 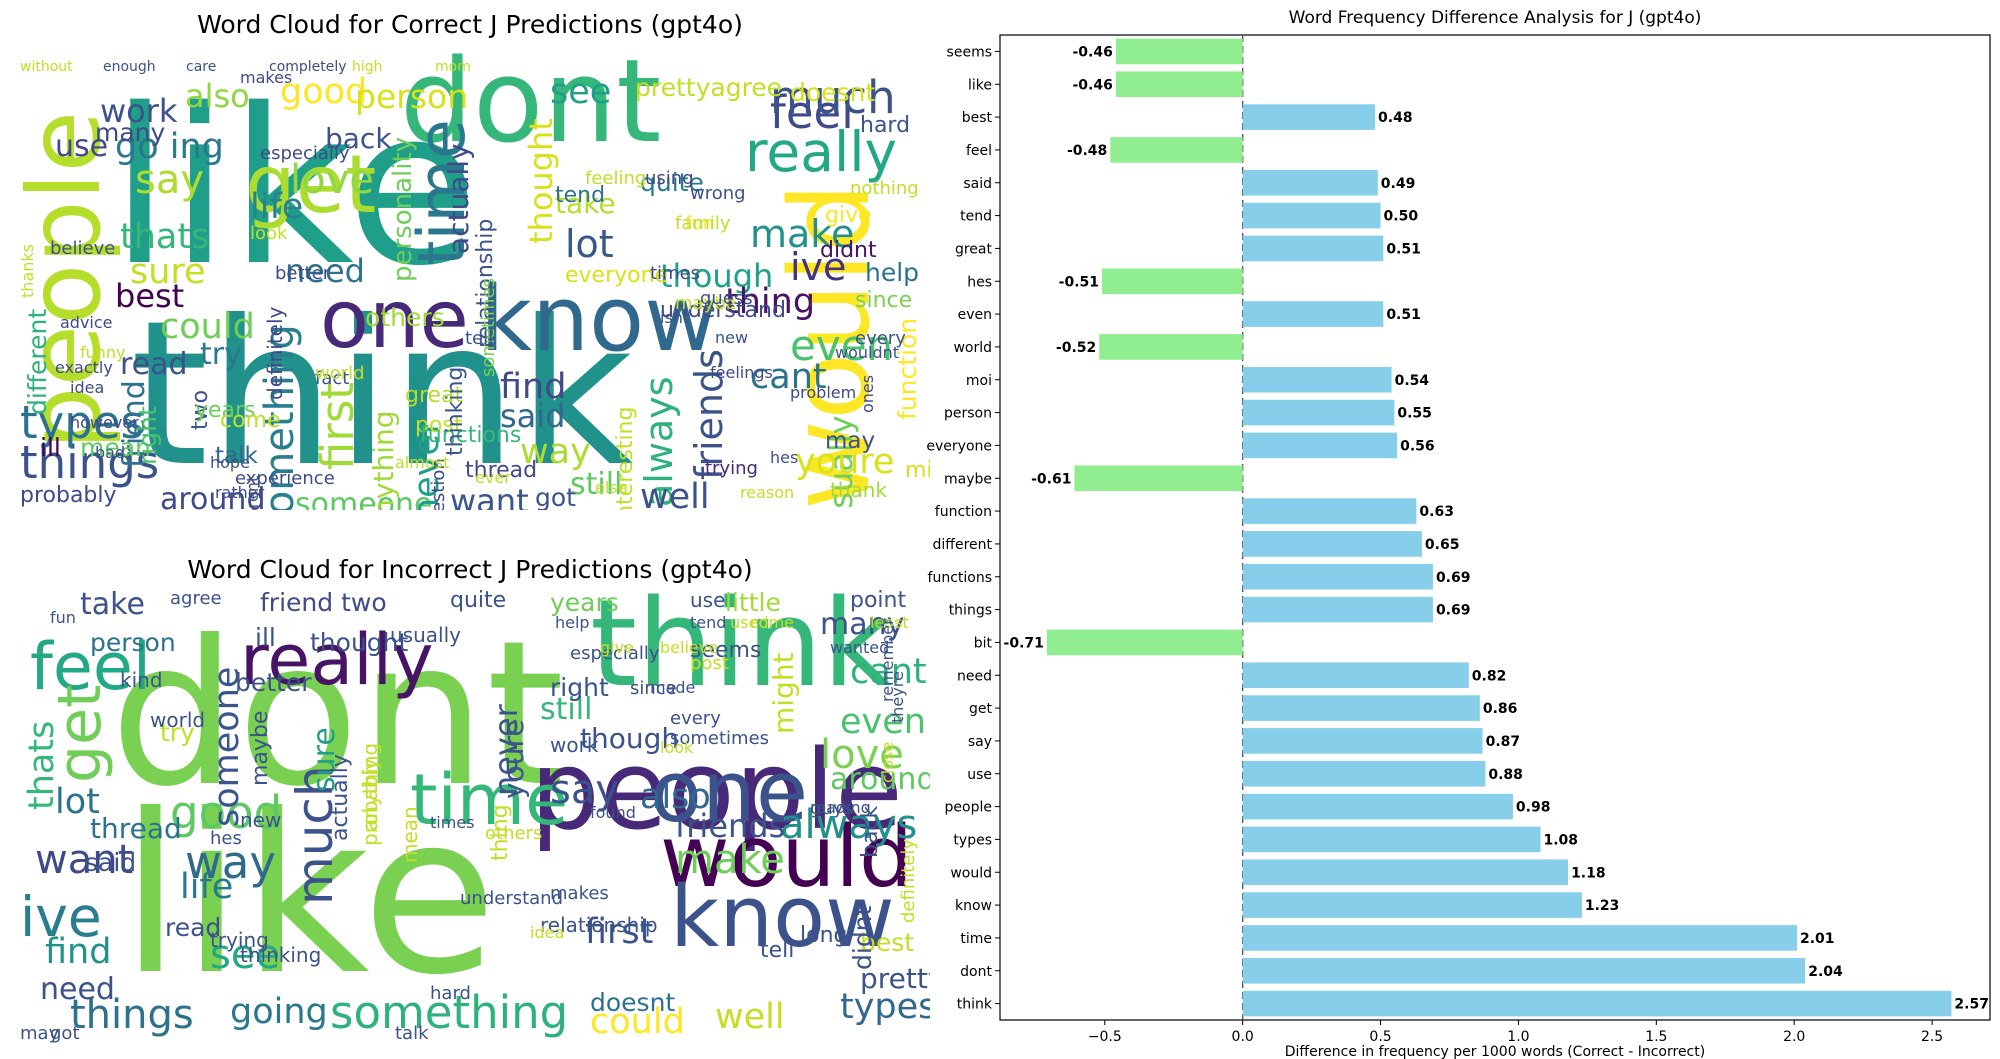 I want to click on cloud-word: find, so click(x=533, y=387).